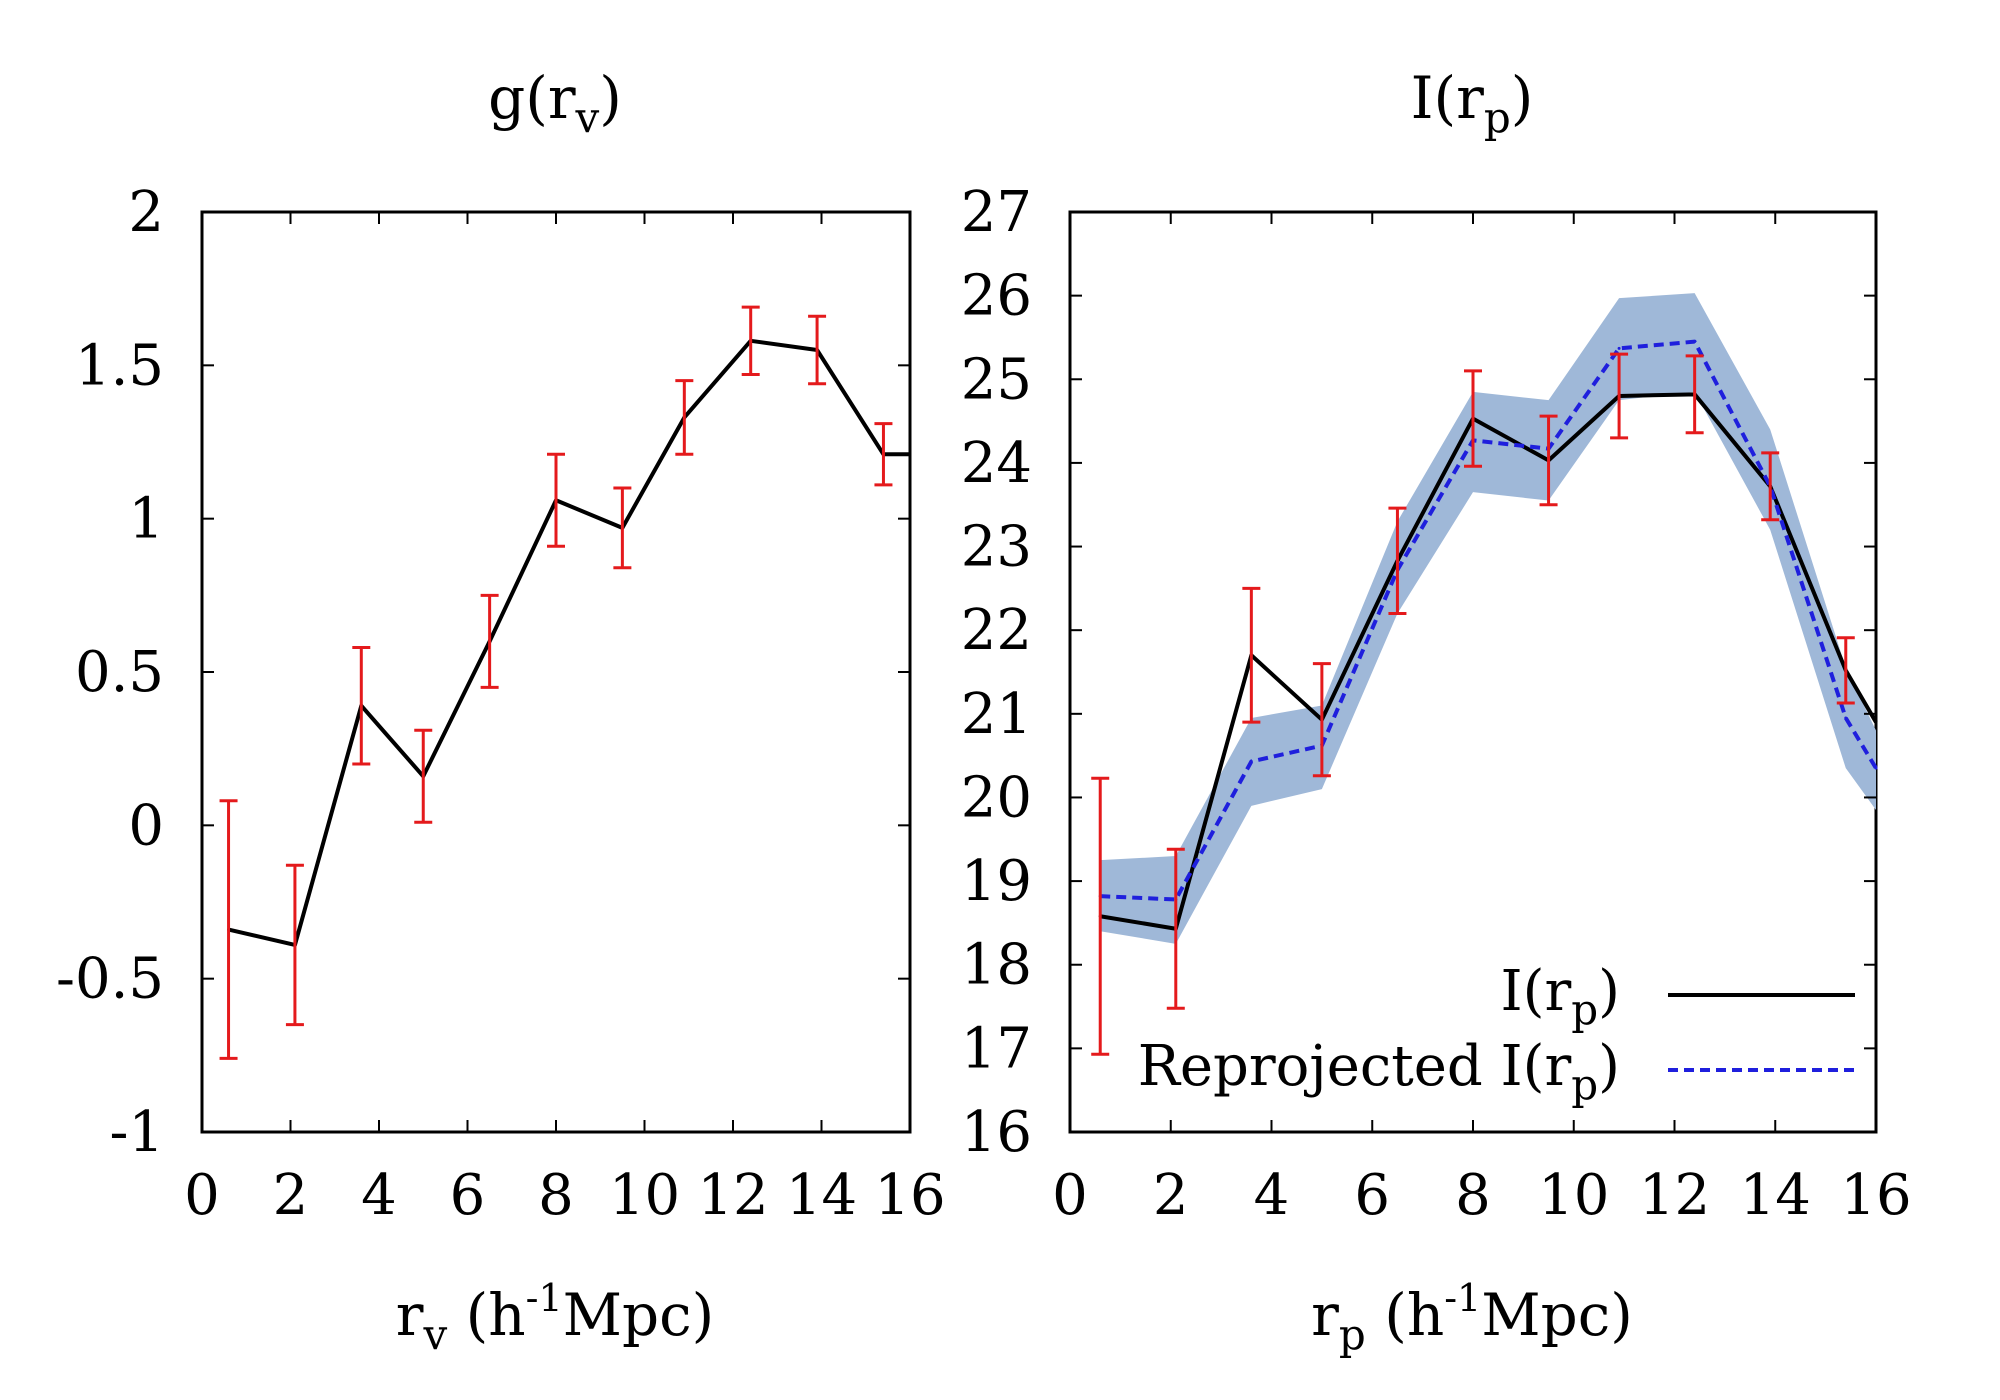  I want to click on series-line-g-rv-measured, so click(569, 642).